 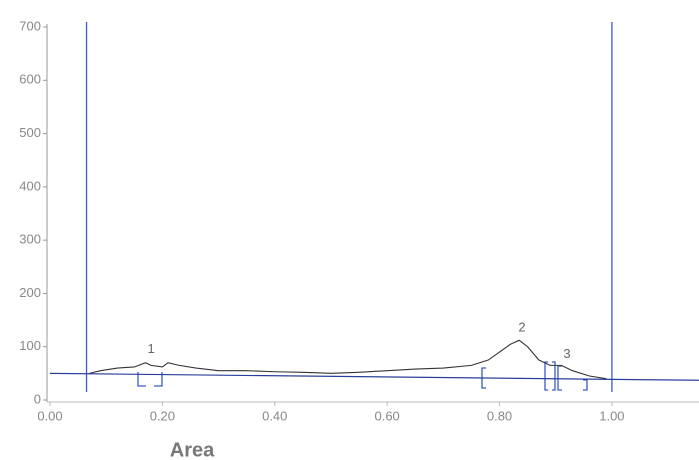 I want to click on scan-line, so click(x=348, y=359).